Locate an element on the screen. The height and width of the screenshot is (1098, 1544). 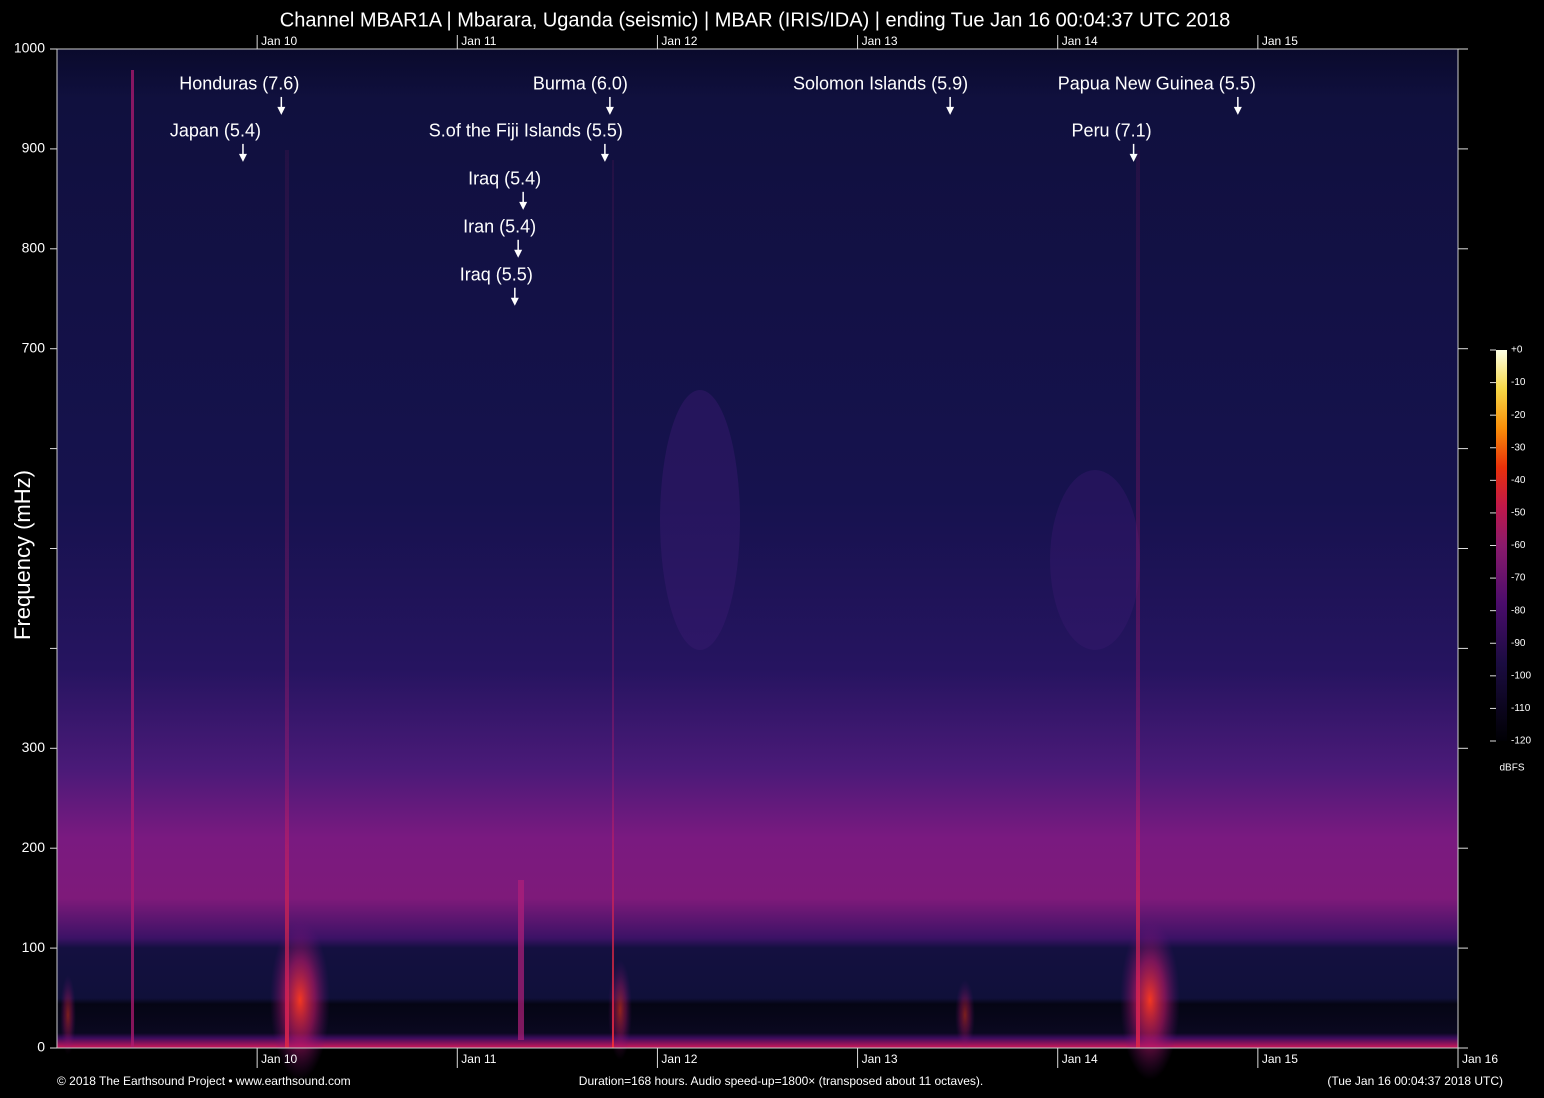
x-tick-label: Jan 14 is located at coordinates (1080, 1059).